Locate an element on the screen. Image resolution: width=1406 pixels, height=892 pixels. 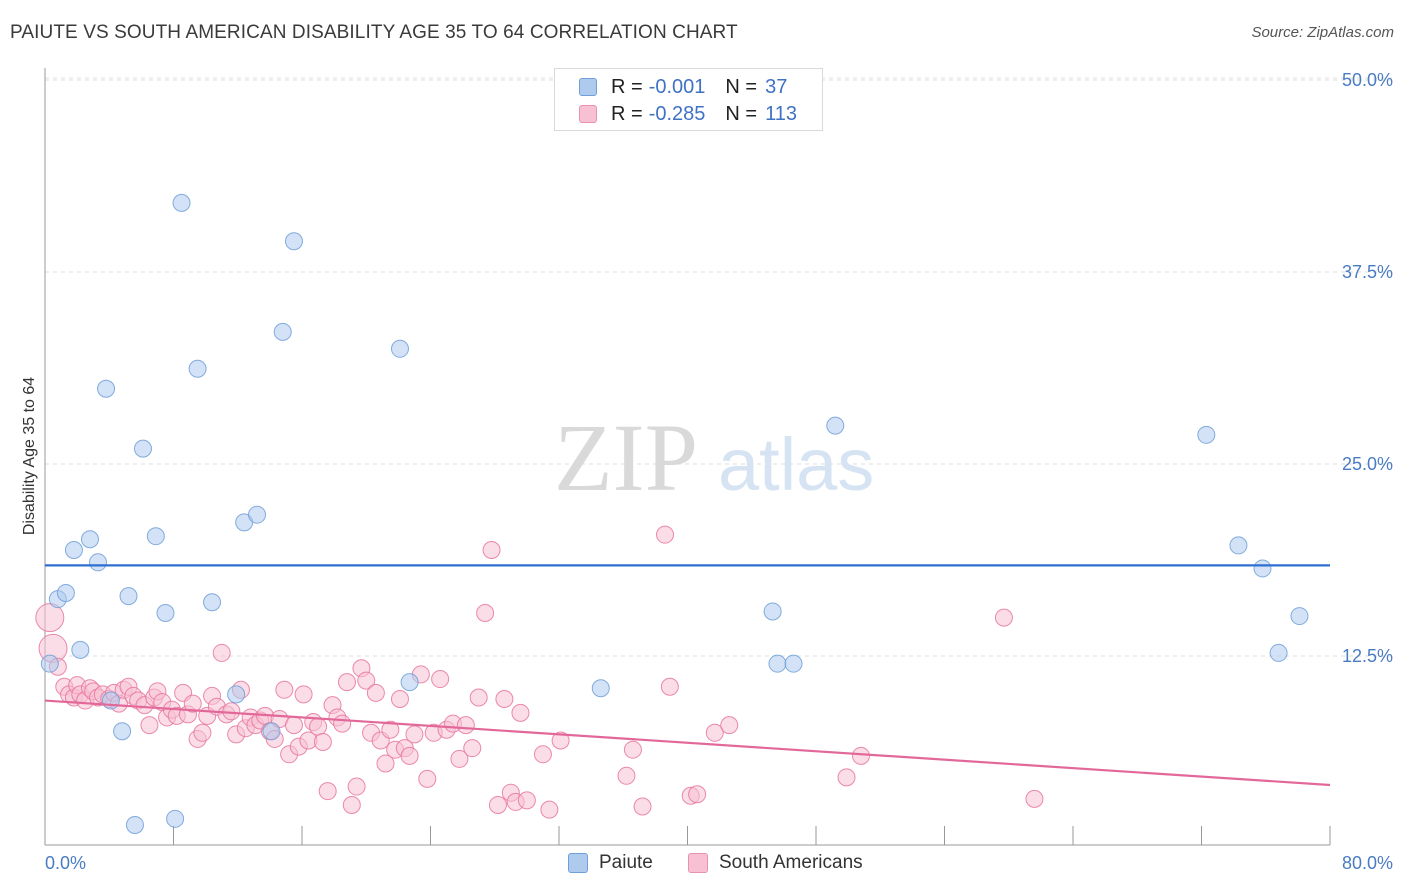
legend-r-label: R = is located at coordinates (627, 86).